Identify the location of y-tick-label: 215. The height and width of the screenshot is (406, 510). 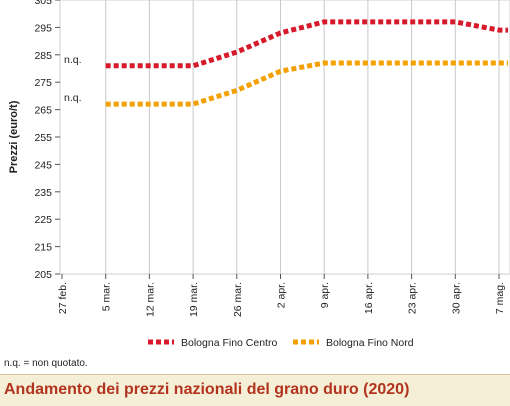
(43, 248).